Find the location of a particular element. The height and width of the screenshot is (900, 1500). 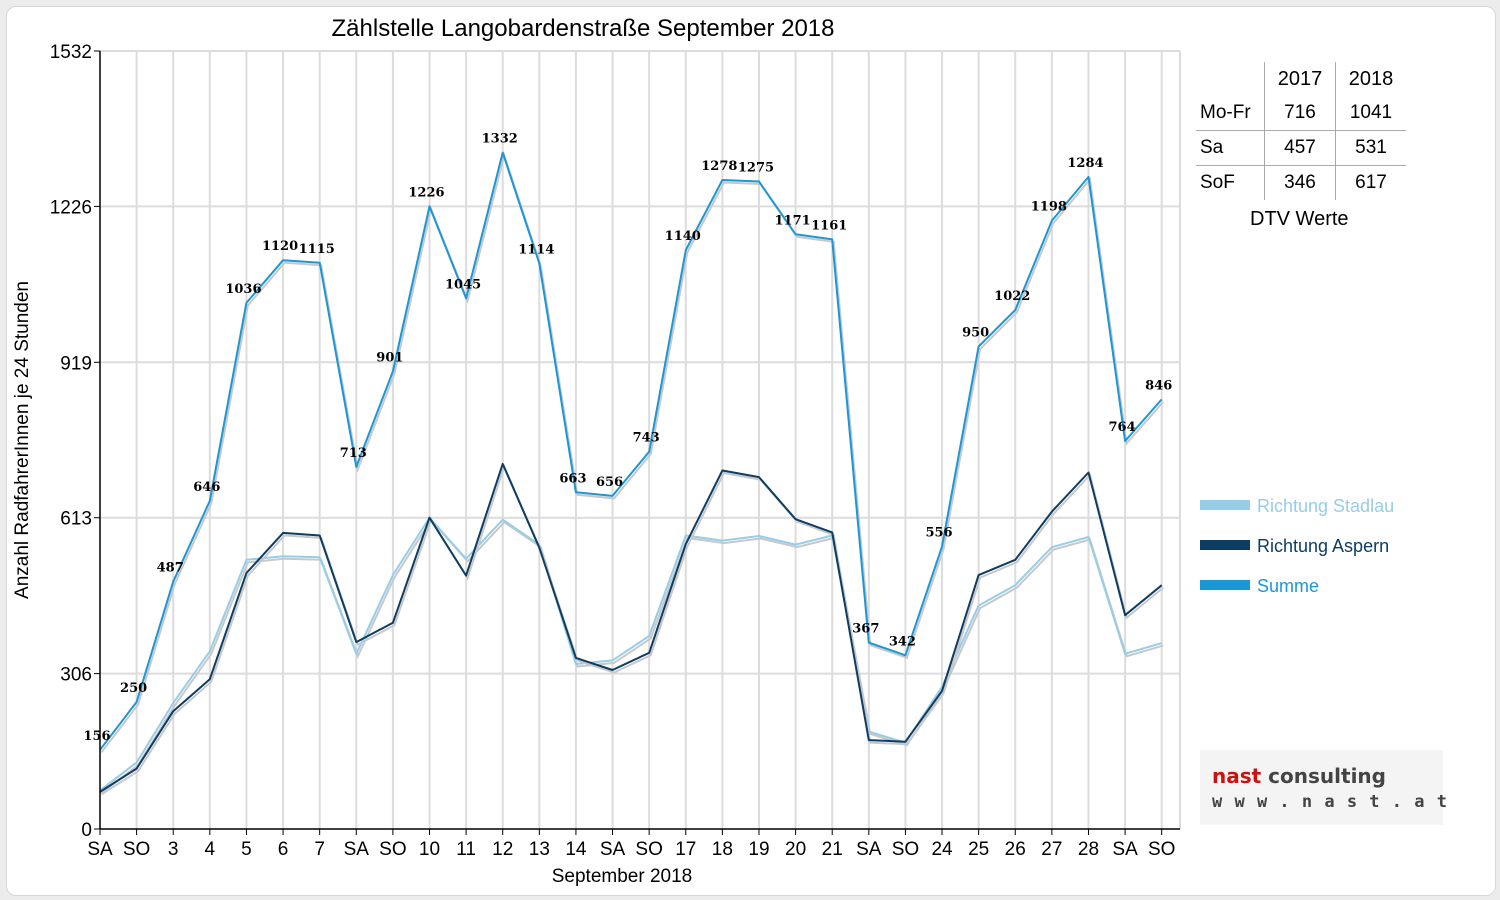

x-tick-label: 7 is located at coordinates (319, 849).